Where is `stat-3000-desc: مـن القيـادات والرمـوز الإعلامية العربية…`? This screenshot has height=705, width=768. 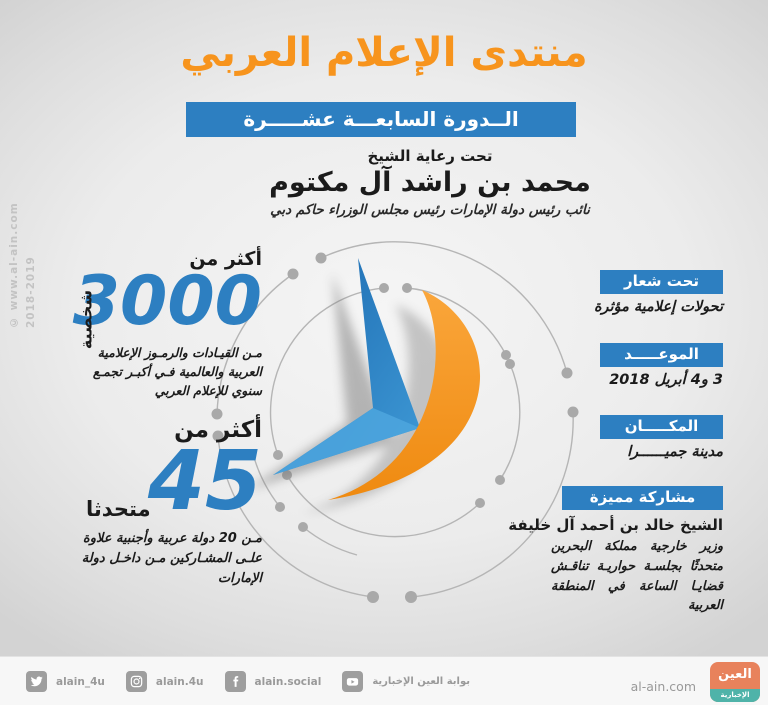
stat-3000-desc: مـن القيـادات والرمـوز الإعلامية العربية… is located at coordinates (177, 371).